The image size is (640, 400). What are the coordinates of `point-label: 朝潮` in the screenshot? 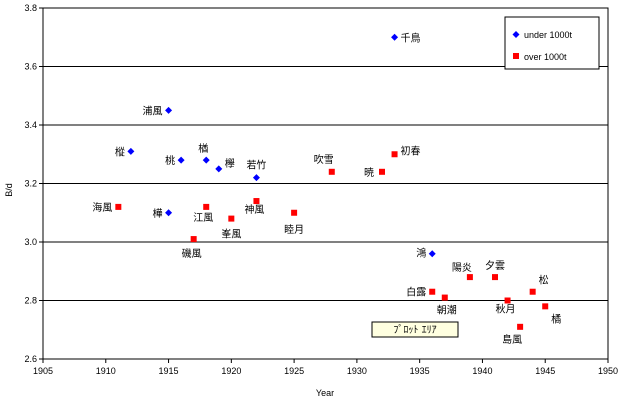 It's located at (447, 310).